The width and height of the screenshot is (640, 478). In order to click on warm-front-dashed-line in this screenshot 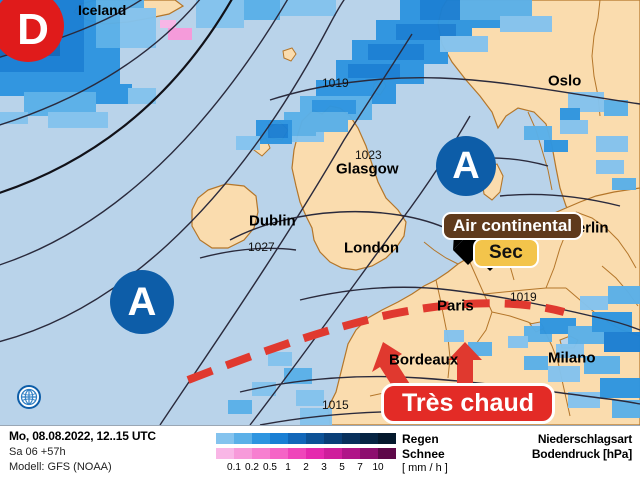, I will do `click(376, 341)`.